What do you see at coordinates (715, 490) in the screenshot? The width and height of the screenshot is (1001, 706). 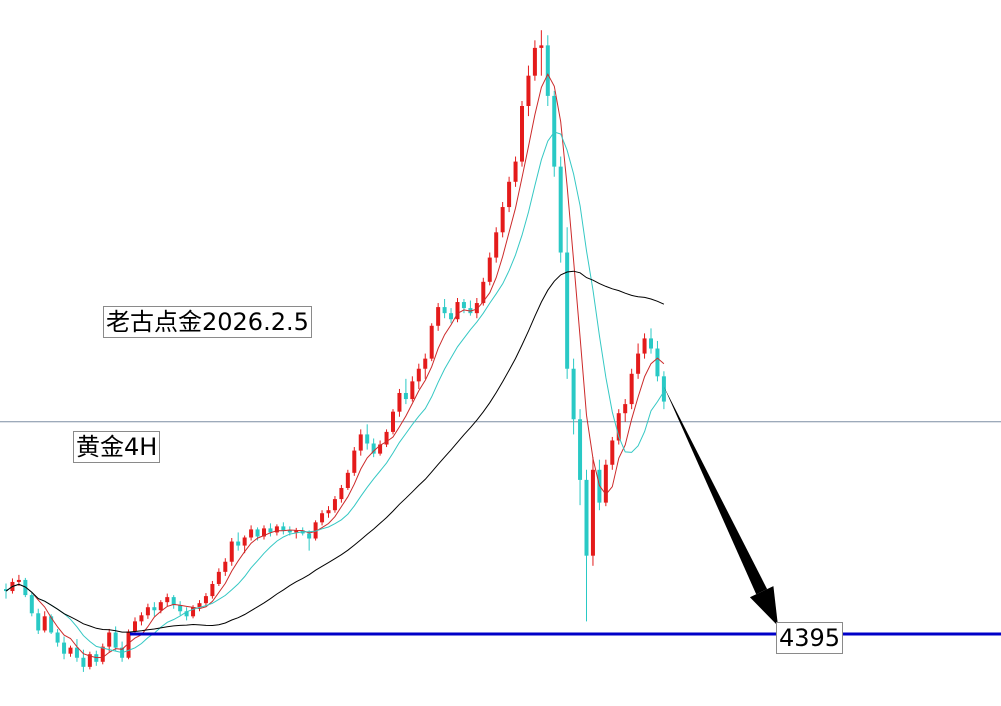 I see `projection-arrow-shaft` at bounding box center [715, 490].